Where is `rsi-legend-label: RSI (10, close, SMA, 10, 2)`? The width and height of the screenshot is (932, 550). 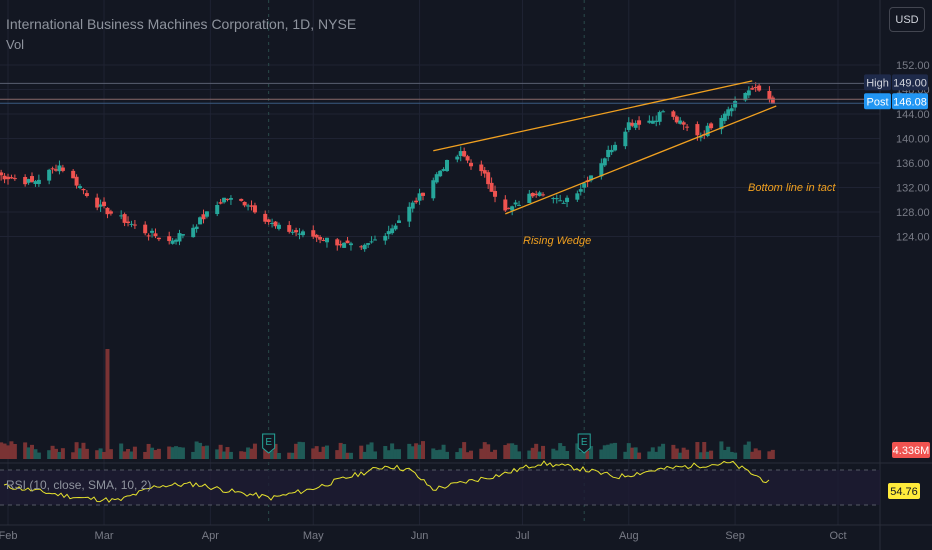 rsi-legend-label: RSI (10, close, SMA, 10, 2) is located at coordinates (79, 485).